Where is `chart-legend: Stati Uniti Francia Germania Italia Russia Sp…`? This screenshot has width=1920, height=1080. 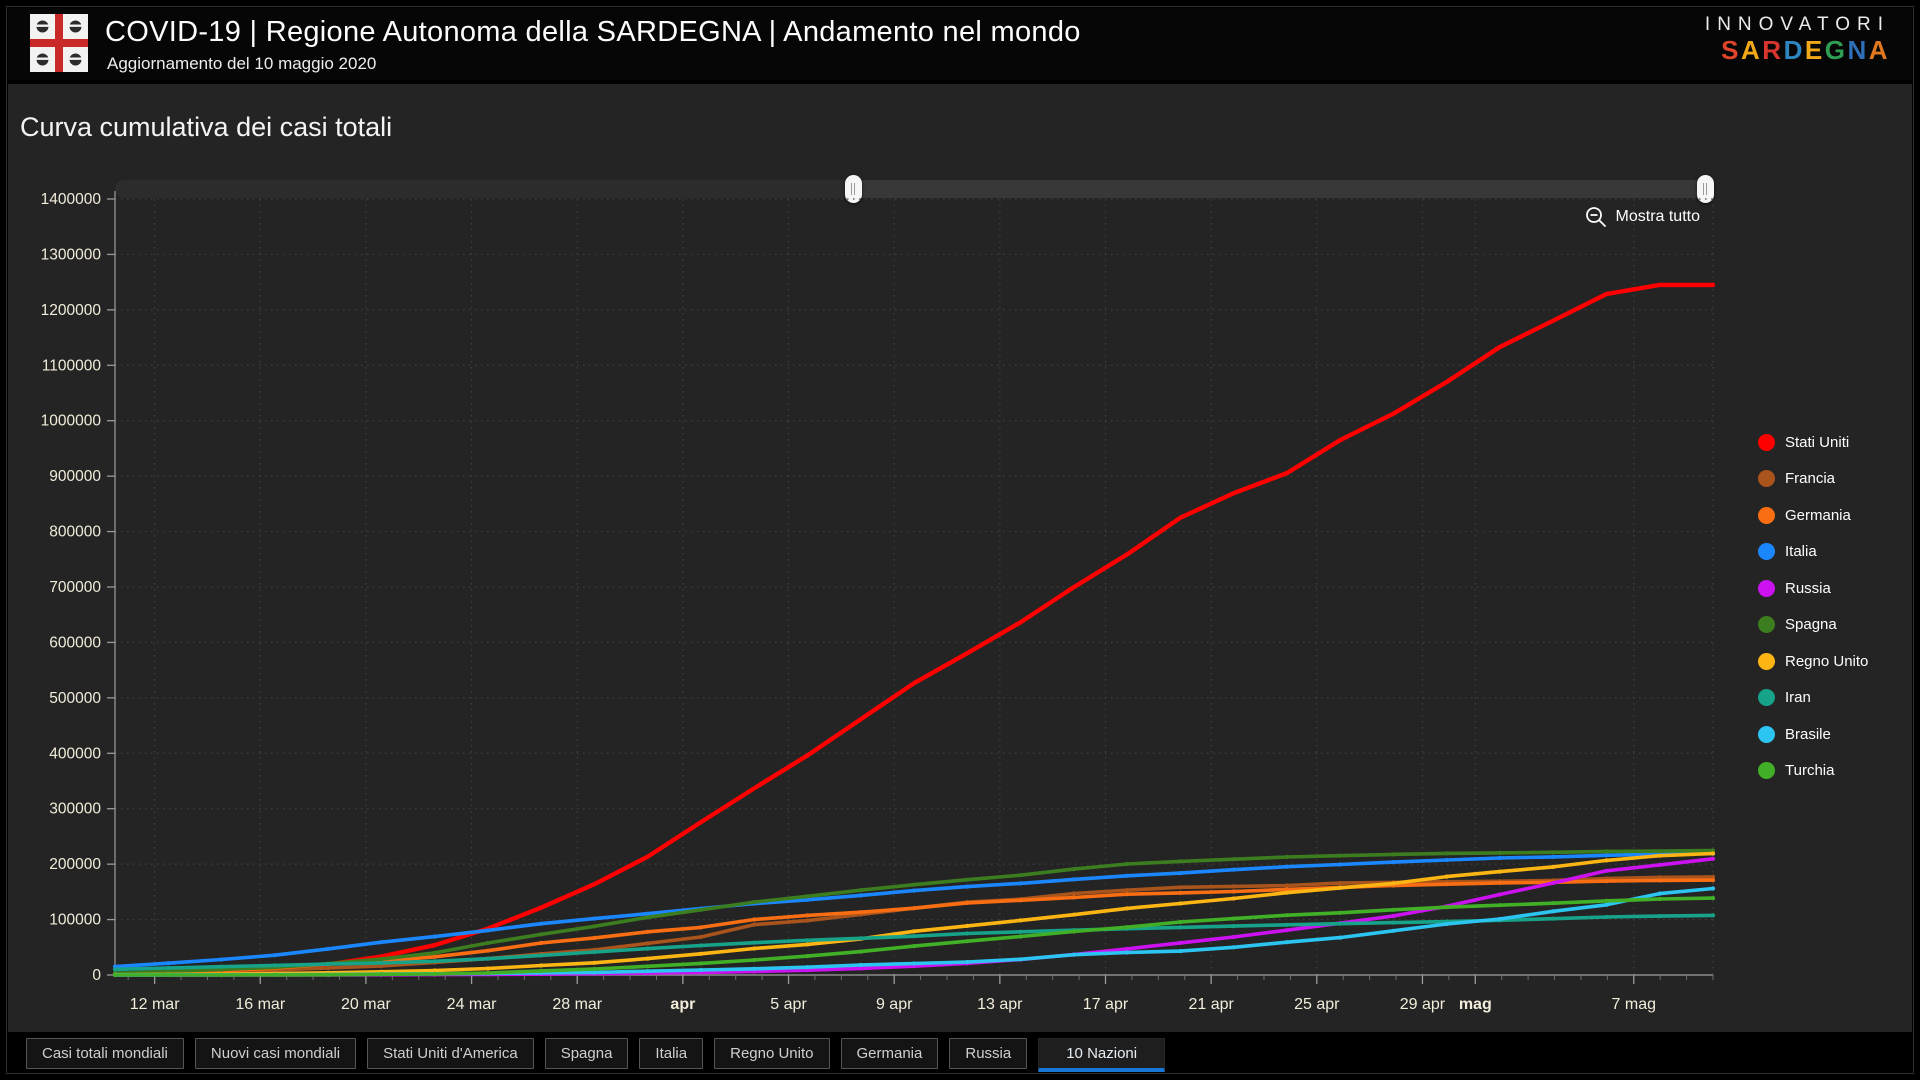
chart-legend: Stati Uniti Francia Germania Italia Russia Sp… is located at coordinates (1813, 606).